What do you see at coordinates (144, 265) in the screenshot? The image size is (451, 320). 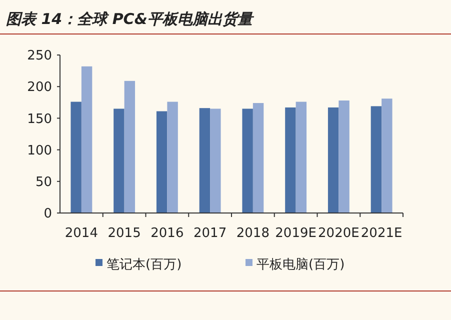 I see `legend-label: 笔记本(百万)` at bounding box center [144, 265].